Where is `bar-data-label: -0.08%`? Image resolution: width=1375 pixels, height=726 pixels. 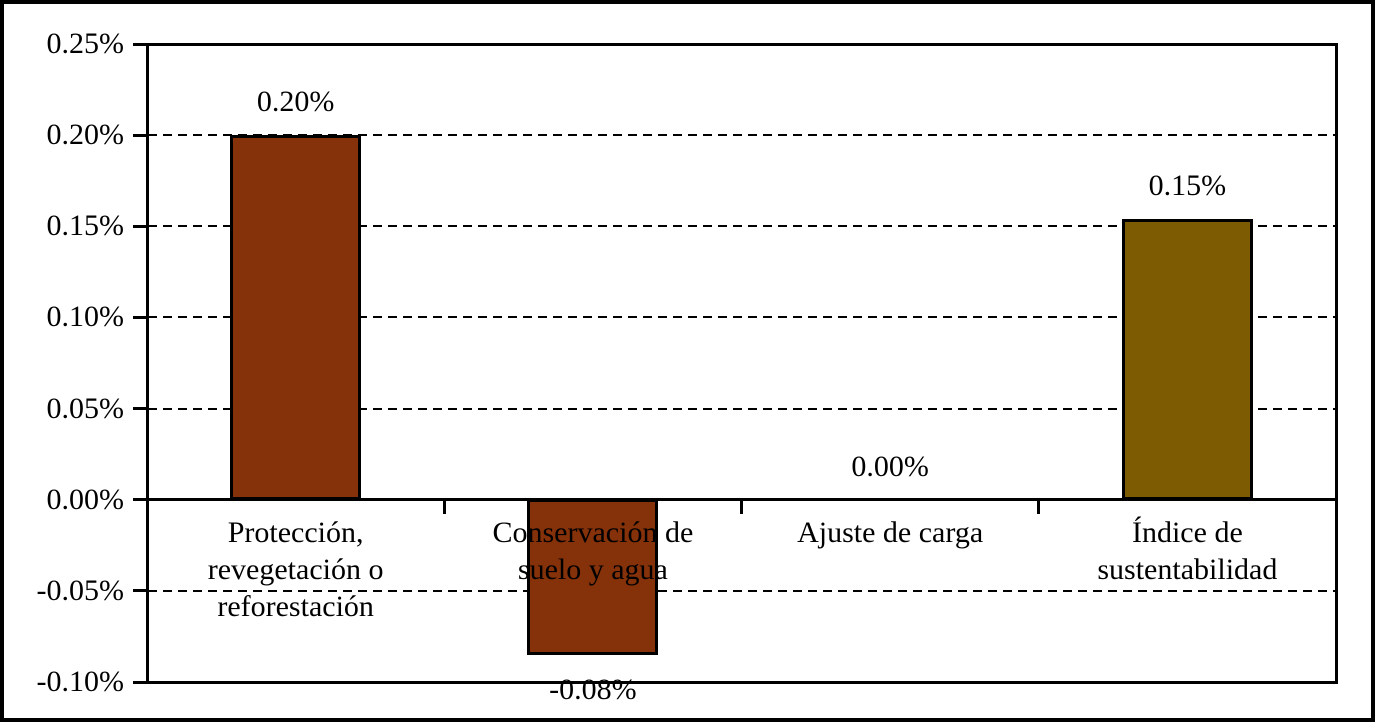
bar-data-label: -0.08% is located at coordinates (593, 689).